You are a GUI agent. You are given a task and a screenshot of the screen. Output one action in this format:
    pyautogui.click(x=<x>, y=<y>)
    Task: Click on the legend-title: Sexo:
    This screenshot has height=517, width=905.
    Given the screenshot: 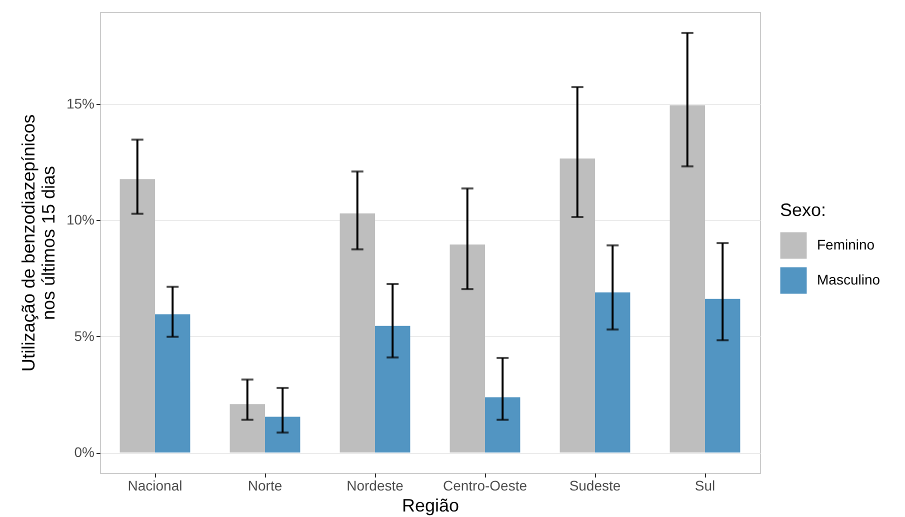 What is the action you would take?
    pyautogui.click(x=803, y=210)
    